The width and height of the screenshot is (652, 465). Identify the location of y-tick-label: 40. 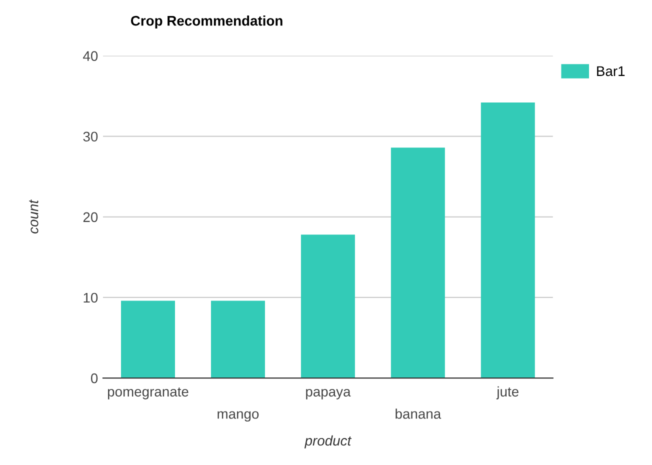
(90, 56).